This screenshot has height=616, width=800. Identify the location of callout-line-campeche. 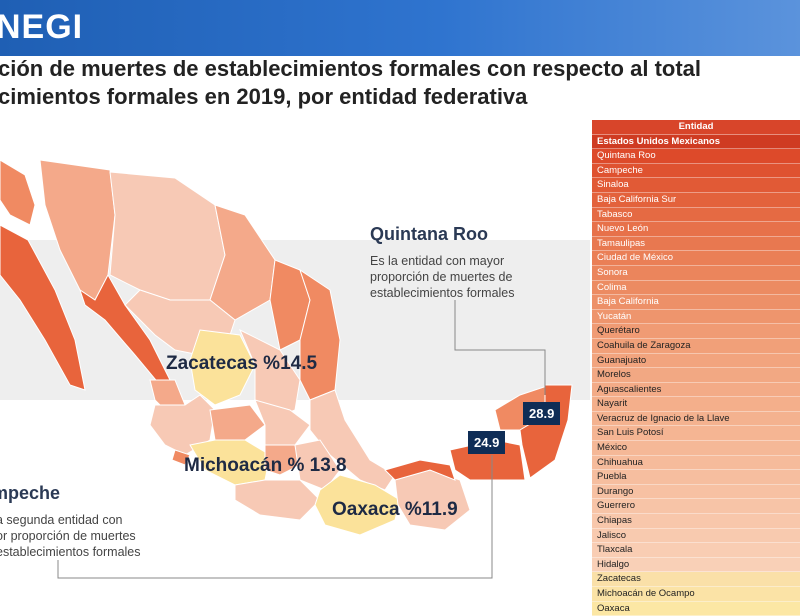
(275, 517).